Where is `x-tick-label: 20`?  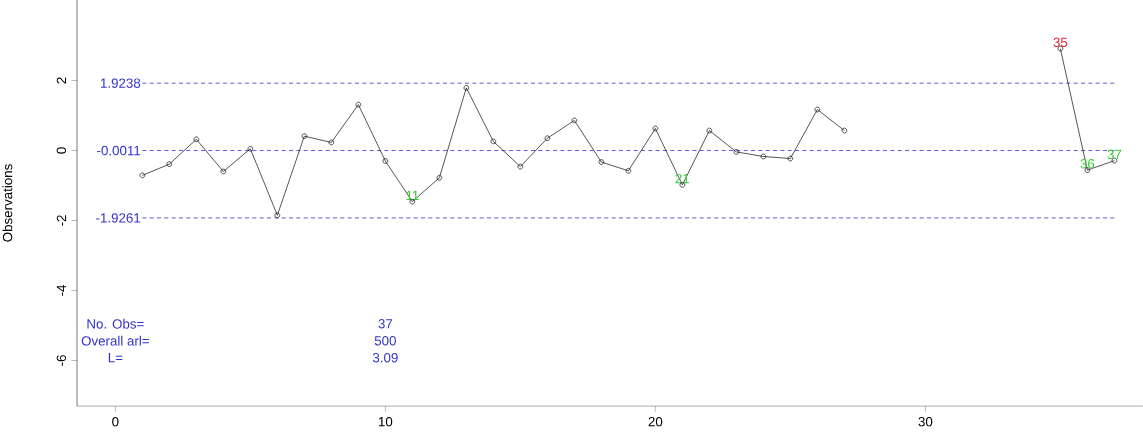 x-tick-label: 20 is located at coordinates (655, 421).